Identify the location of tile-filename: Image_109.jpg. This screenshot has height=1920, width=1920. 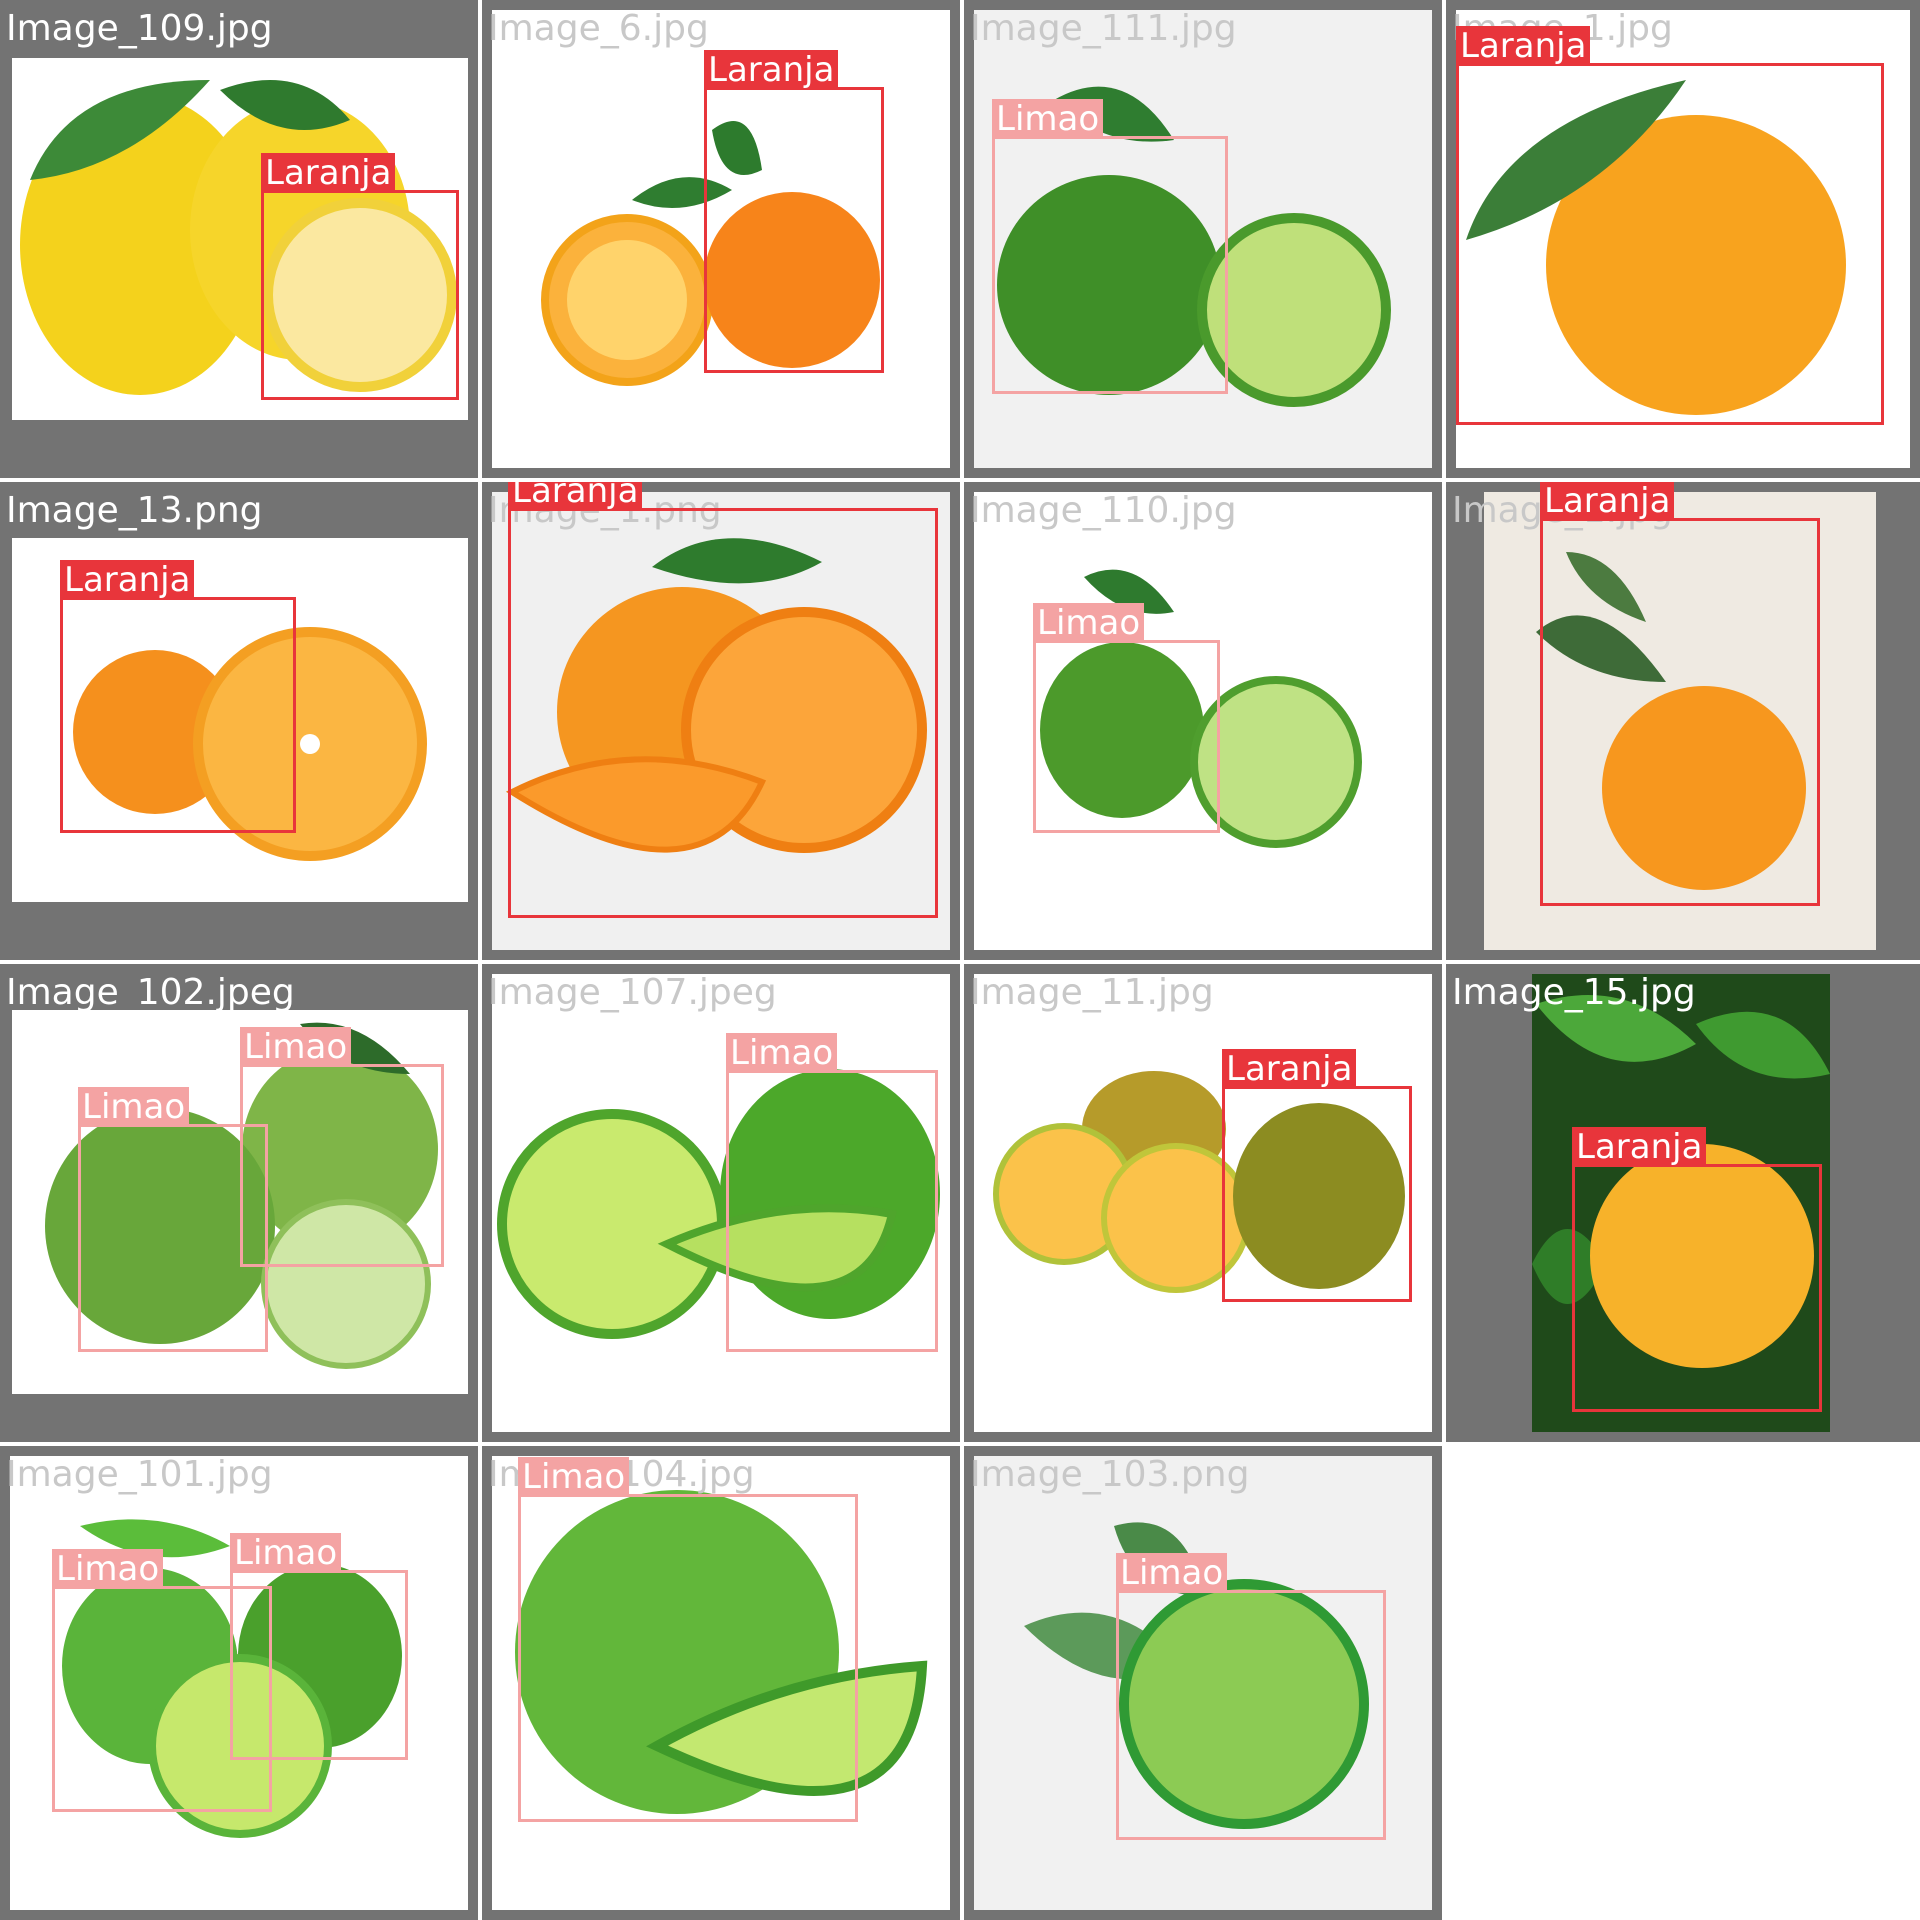
(139, 28).